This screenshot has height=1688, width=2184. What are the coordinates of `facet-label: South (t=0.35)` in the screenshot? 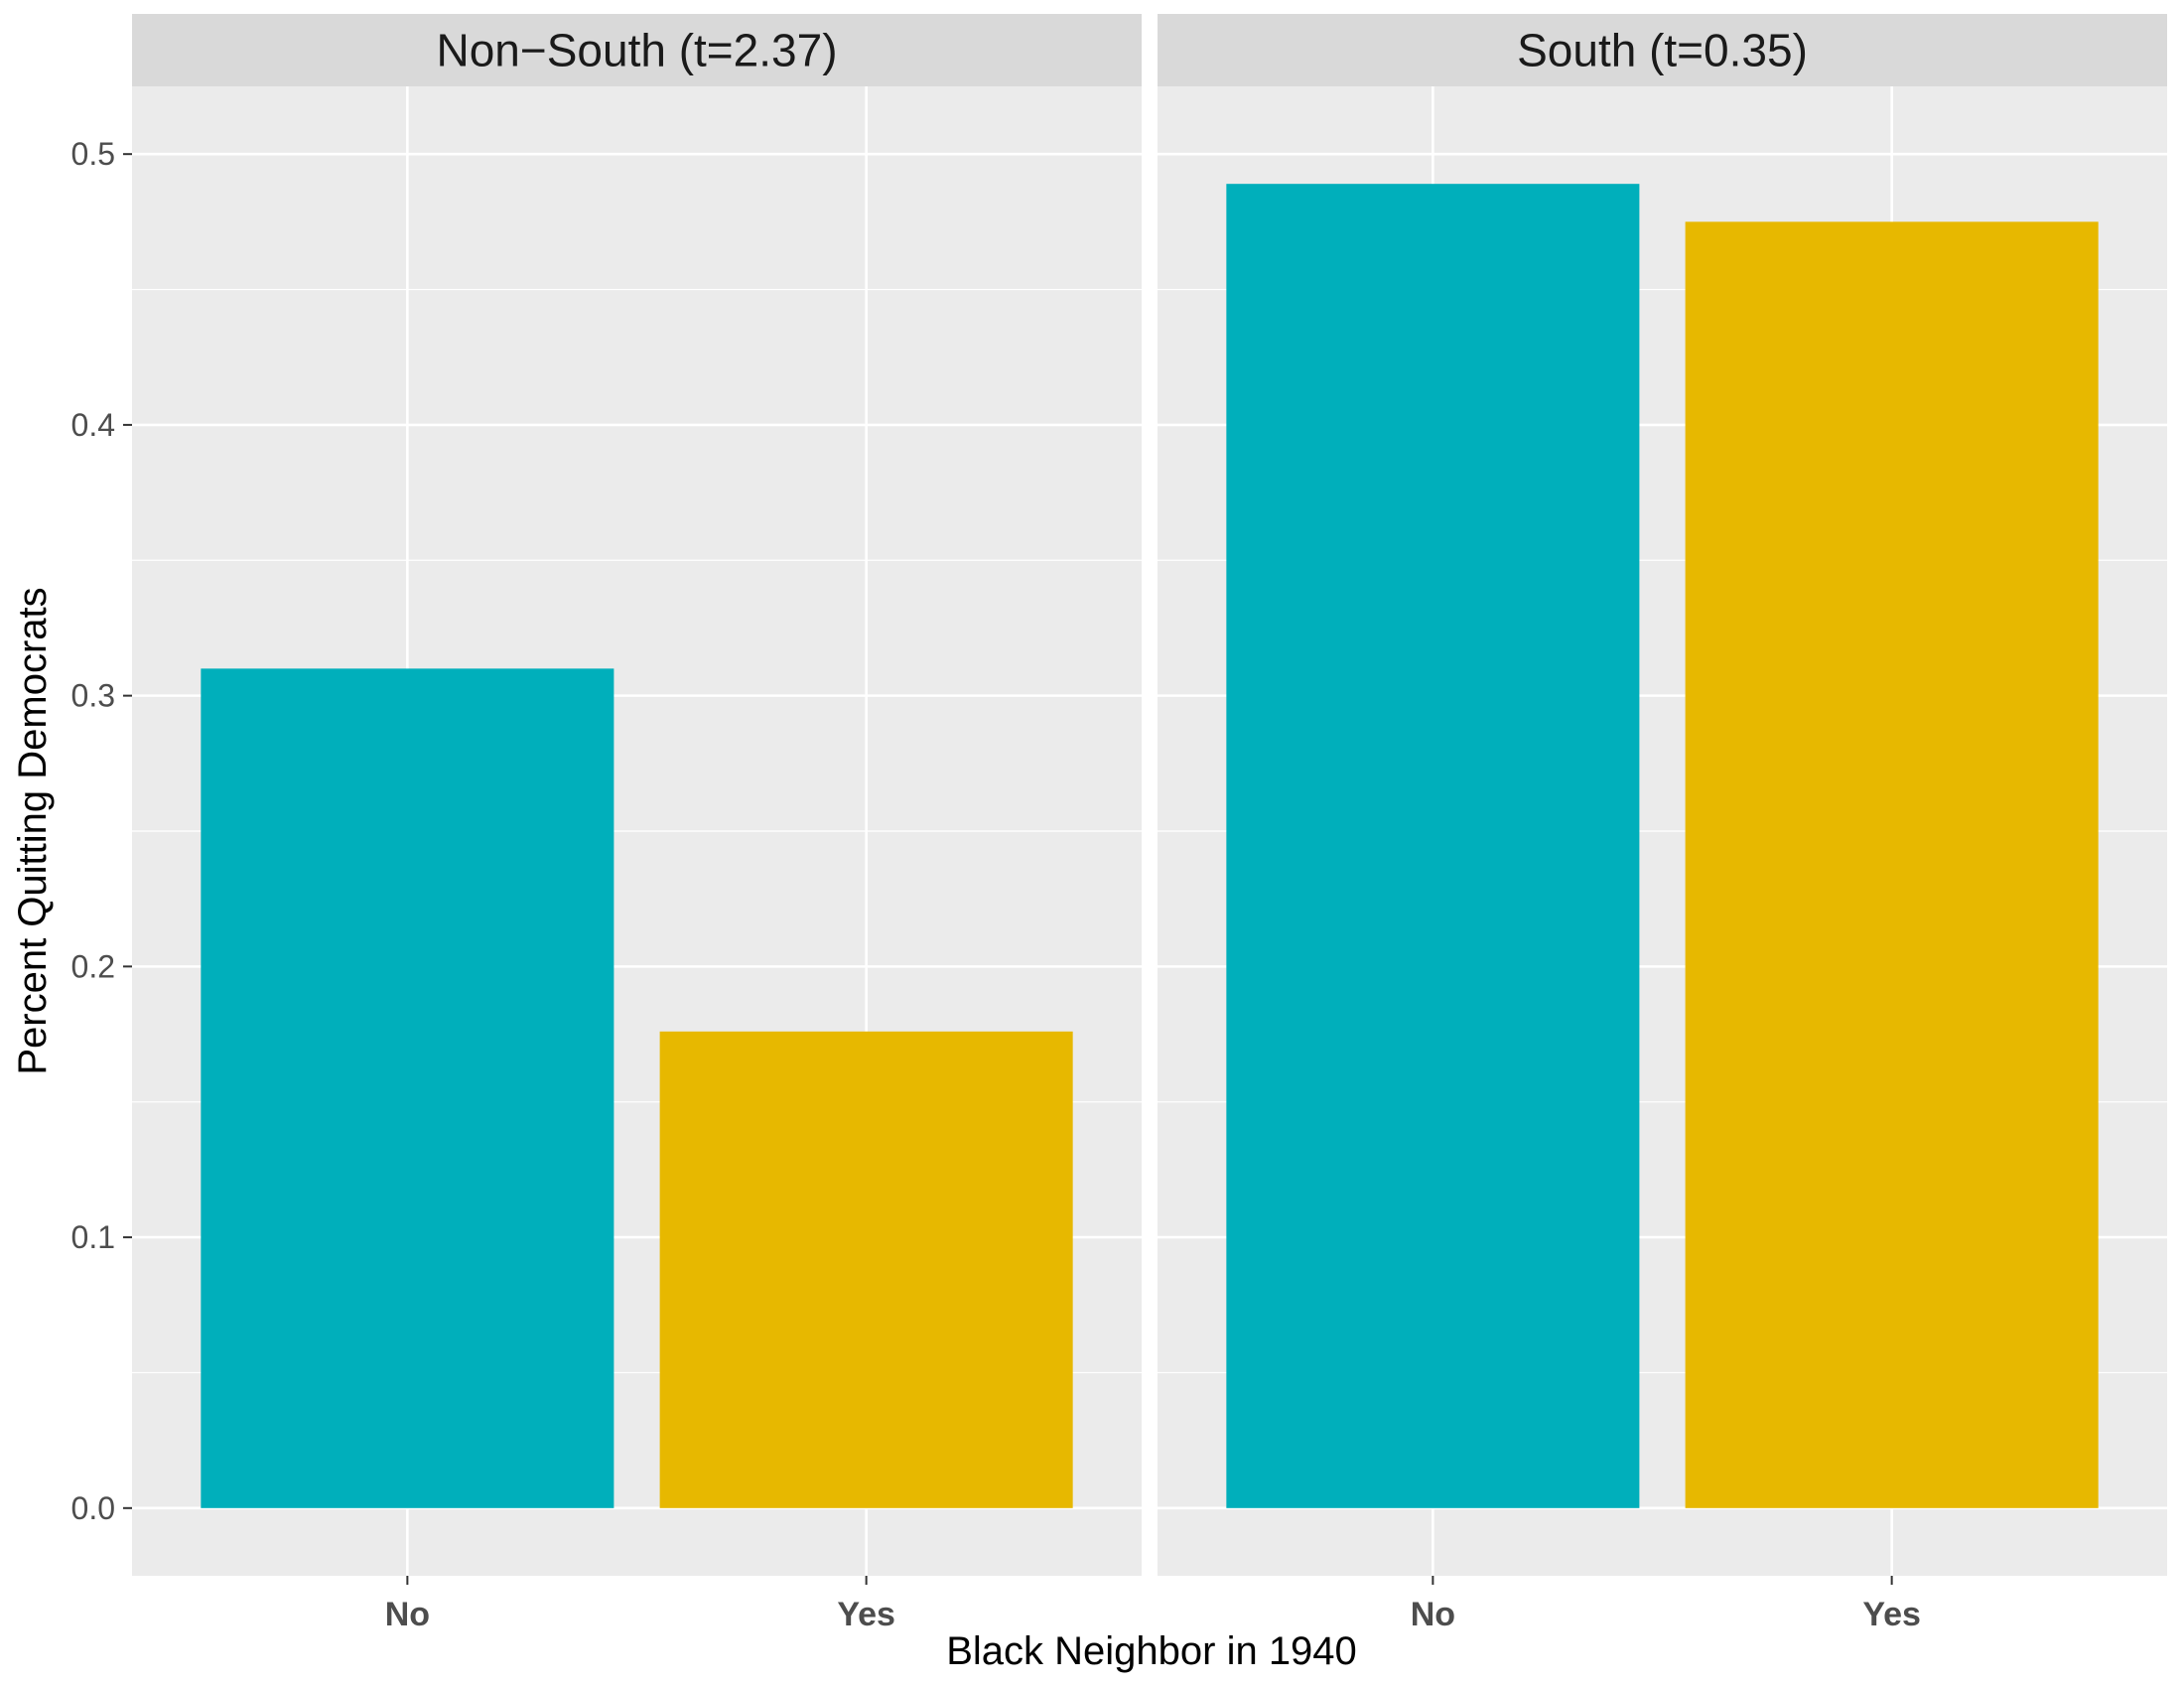 It's located at (1662, 50).